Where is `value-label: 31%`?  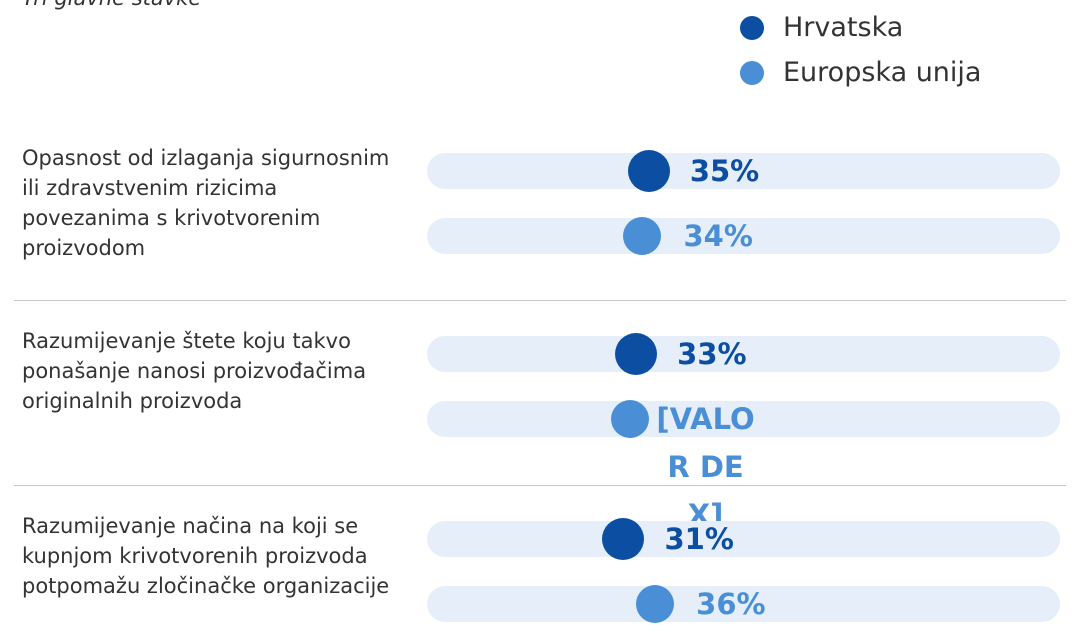 value-label: 31% is located at coordinates (699, 539).